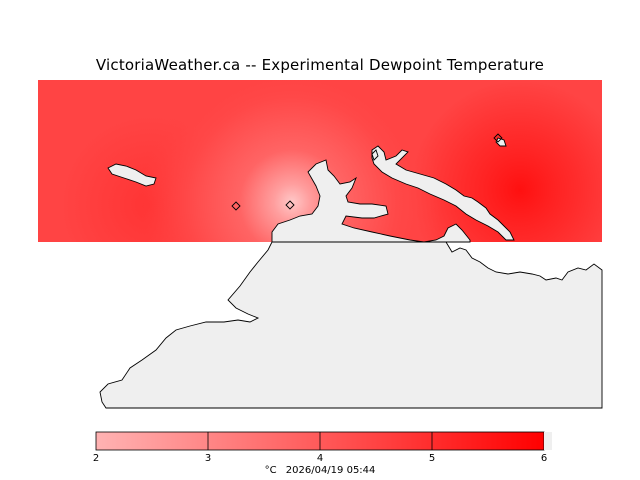 This screenshot has width=640, height=480. What do you see at coordinates (270, 470) in the screenshot?
I see `legend-unit: °C` at bounding box center [270, 470].